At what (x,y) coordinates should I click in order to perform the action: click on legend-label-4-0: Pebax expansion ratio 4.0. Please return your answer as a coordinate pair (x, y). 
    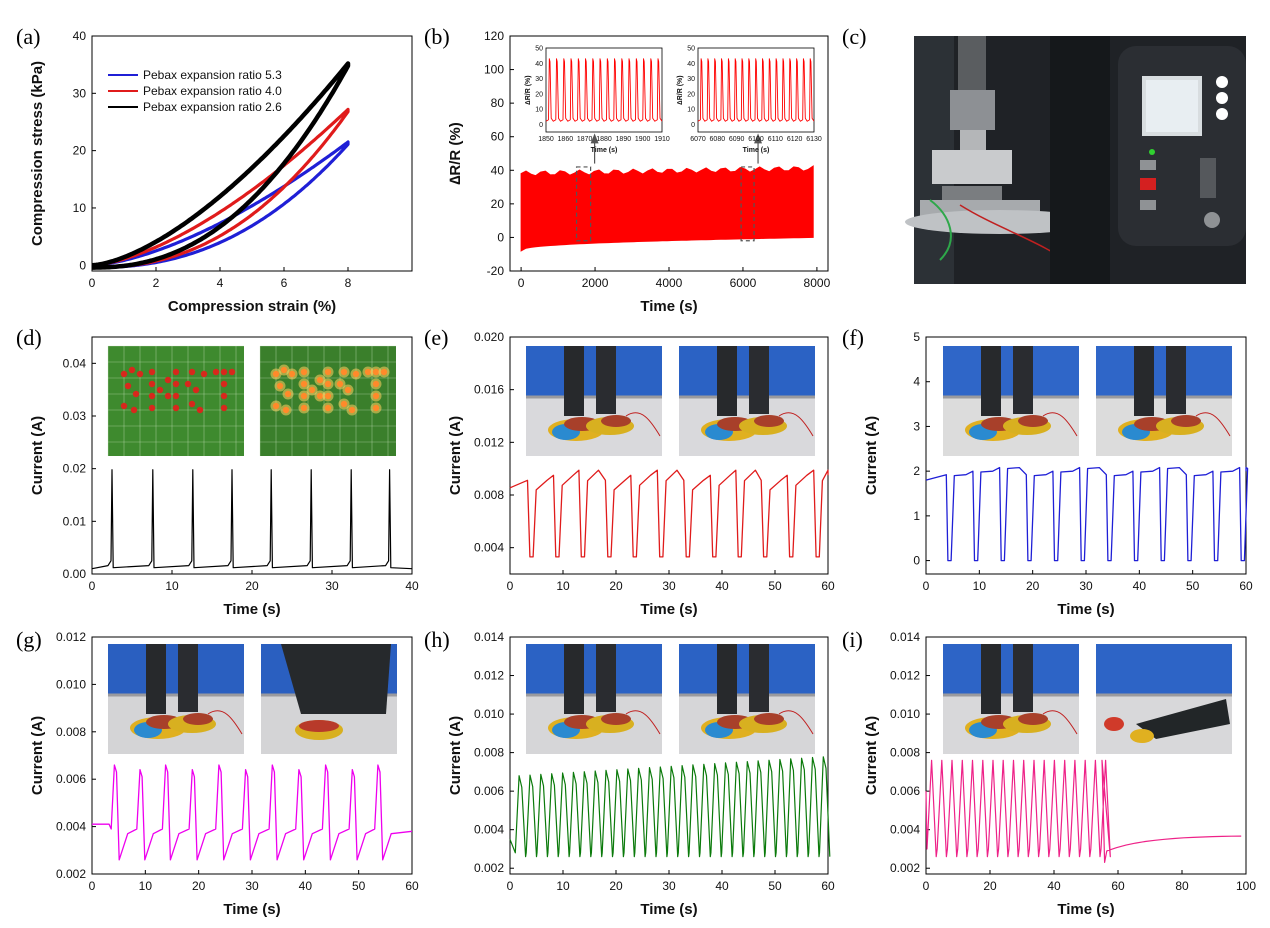
    Looking at the image, I should click on (212, 91).